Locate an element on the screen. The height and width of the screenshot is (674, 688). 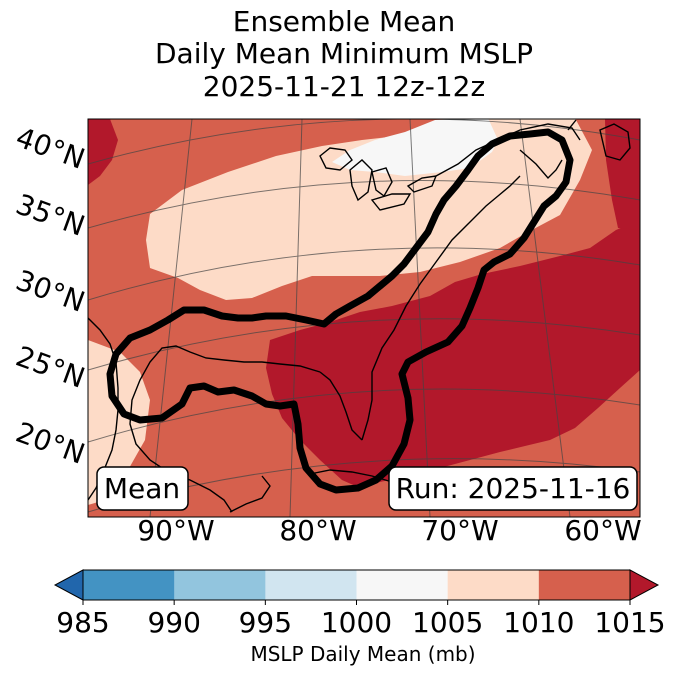
colorbar-tick-label: 985 is located at coordinates (82, 622).